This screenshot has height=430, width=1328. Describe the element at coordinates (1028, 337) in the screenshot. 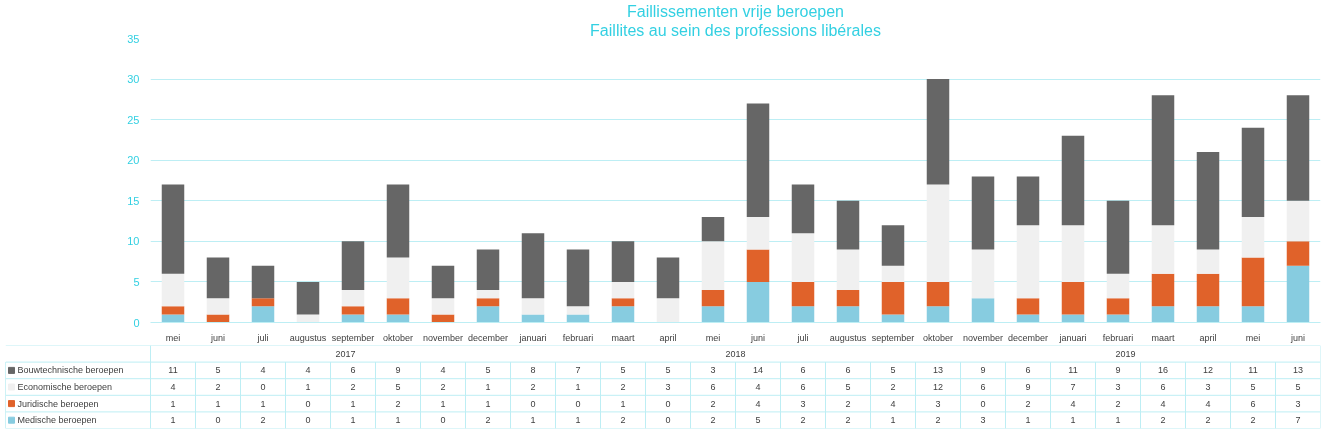

I see `x-tick-label: december` at that location.